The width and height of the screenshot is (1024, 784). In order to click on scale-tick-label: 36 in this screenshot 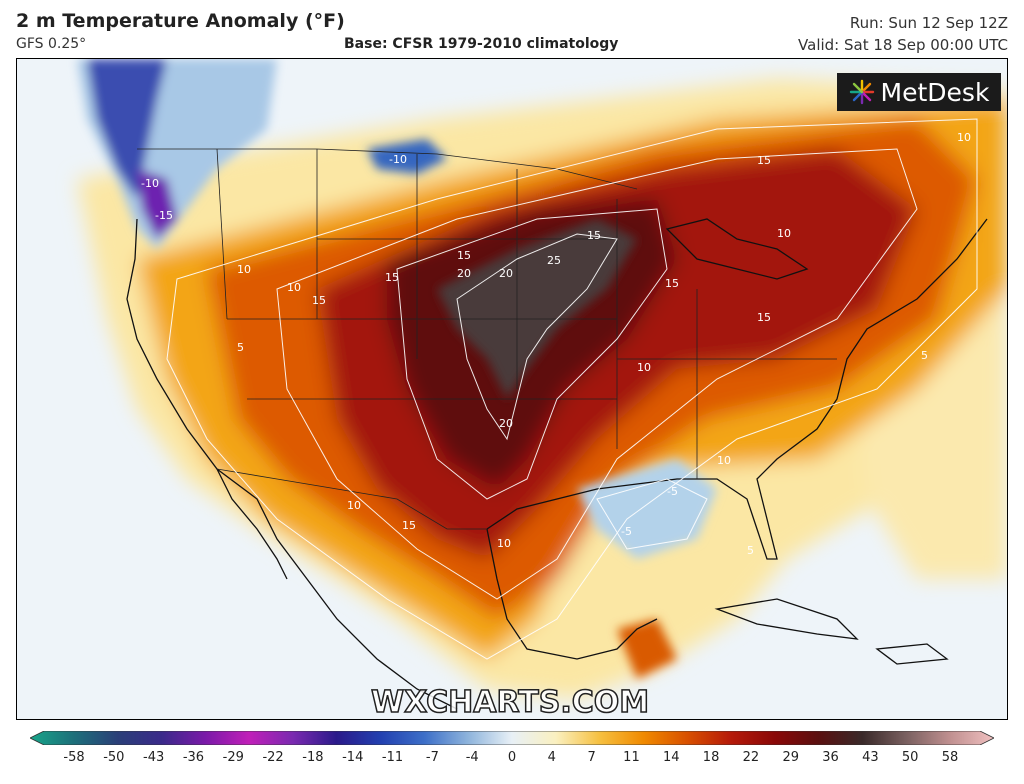, I will do `click(830, 757)`.